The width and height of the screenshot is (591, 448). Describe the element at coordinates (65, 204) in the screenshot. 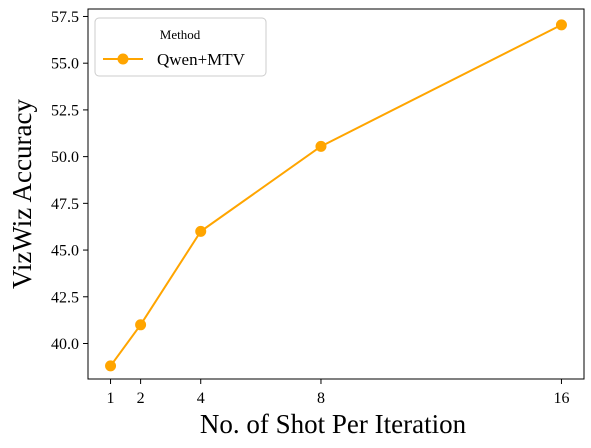

I see `y-tick-label: 47.5` at that location.